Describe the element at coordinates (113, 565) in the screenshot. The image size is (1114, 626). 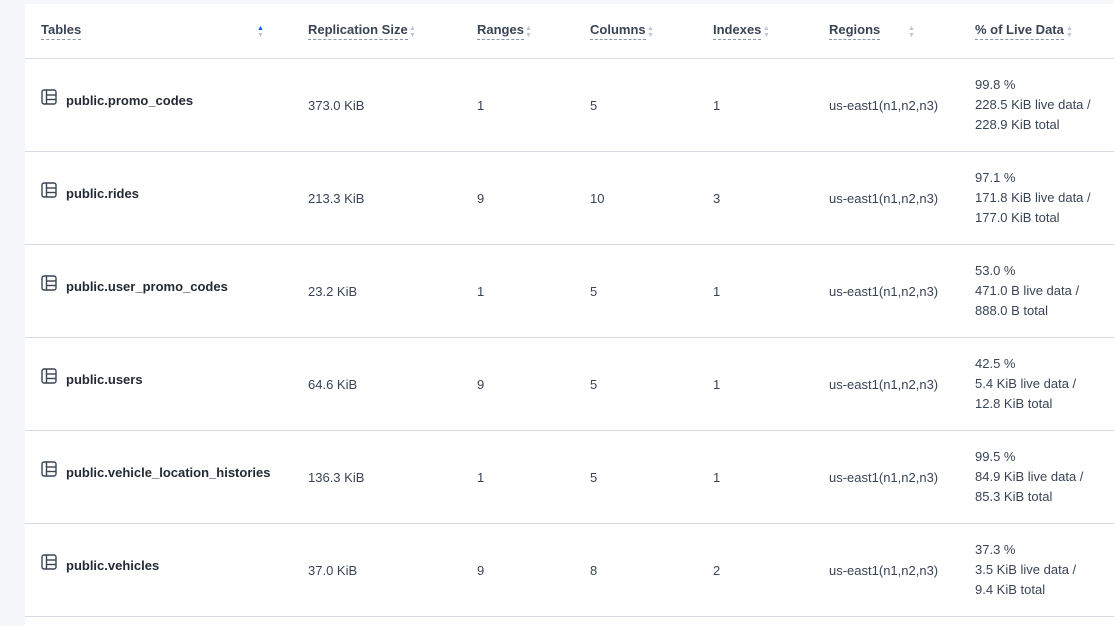
I see `table-name: public.vehicles` at that location.